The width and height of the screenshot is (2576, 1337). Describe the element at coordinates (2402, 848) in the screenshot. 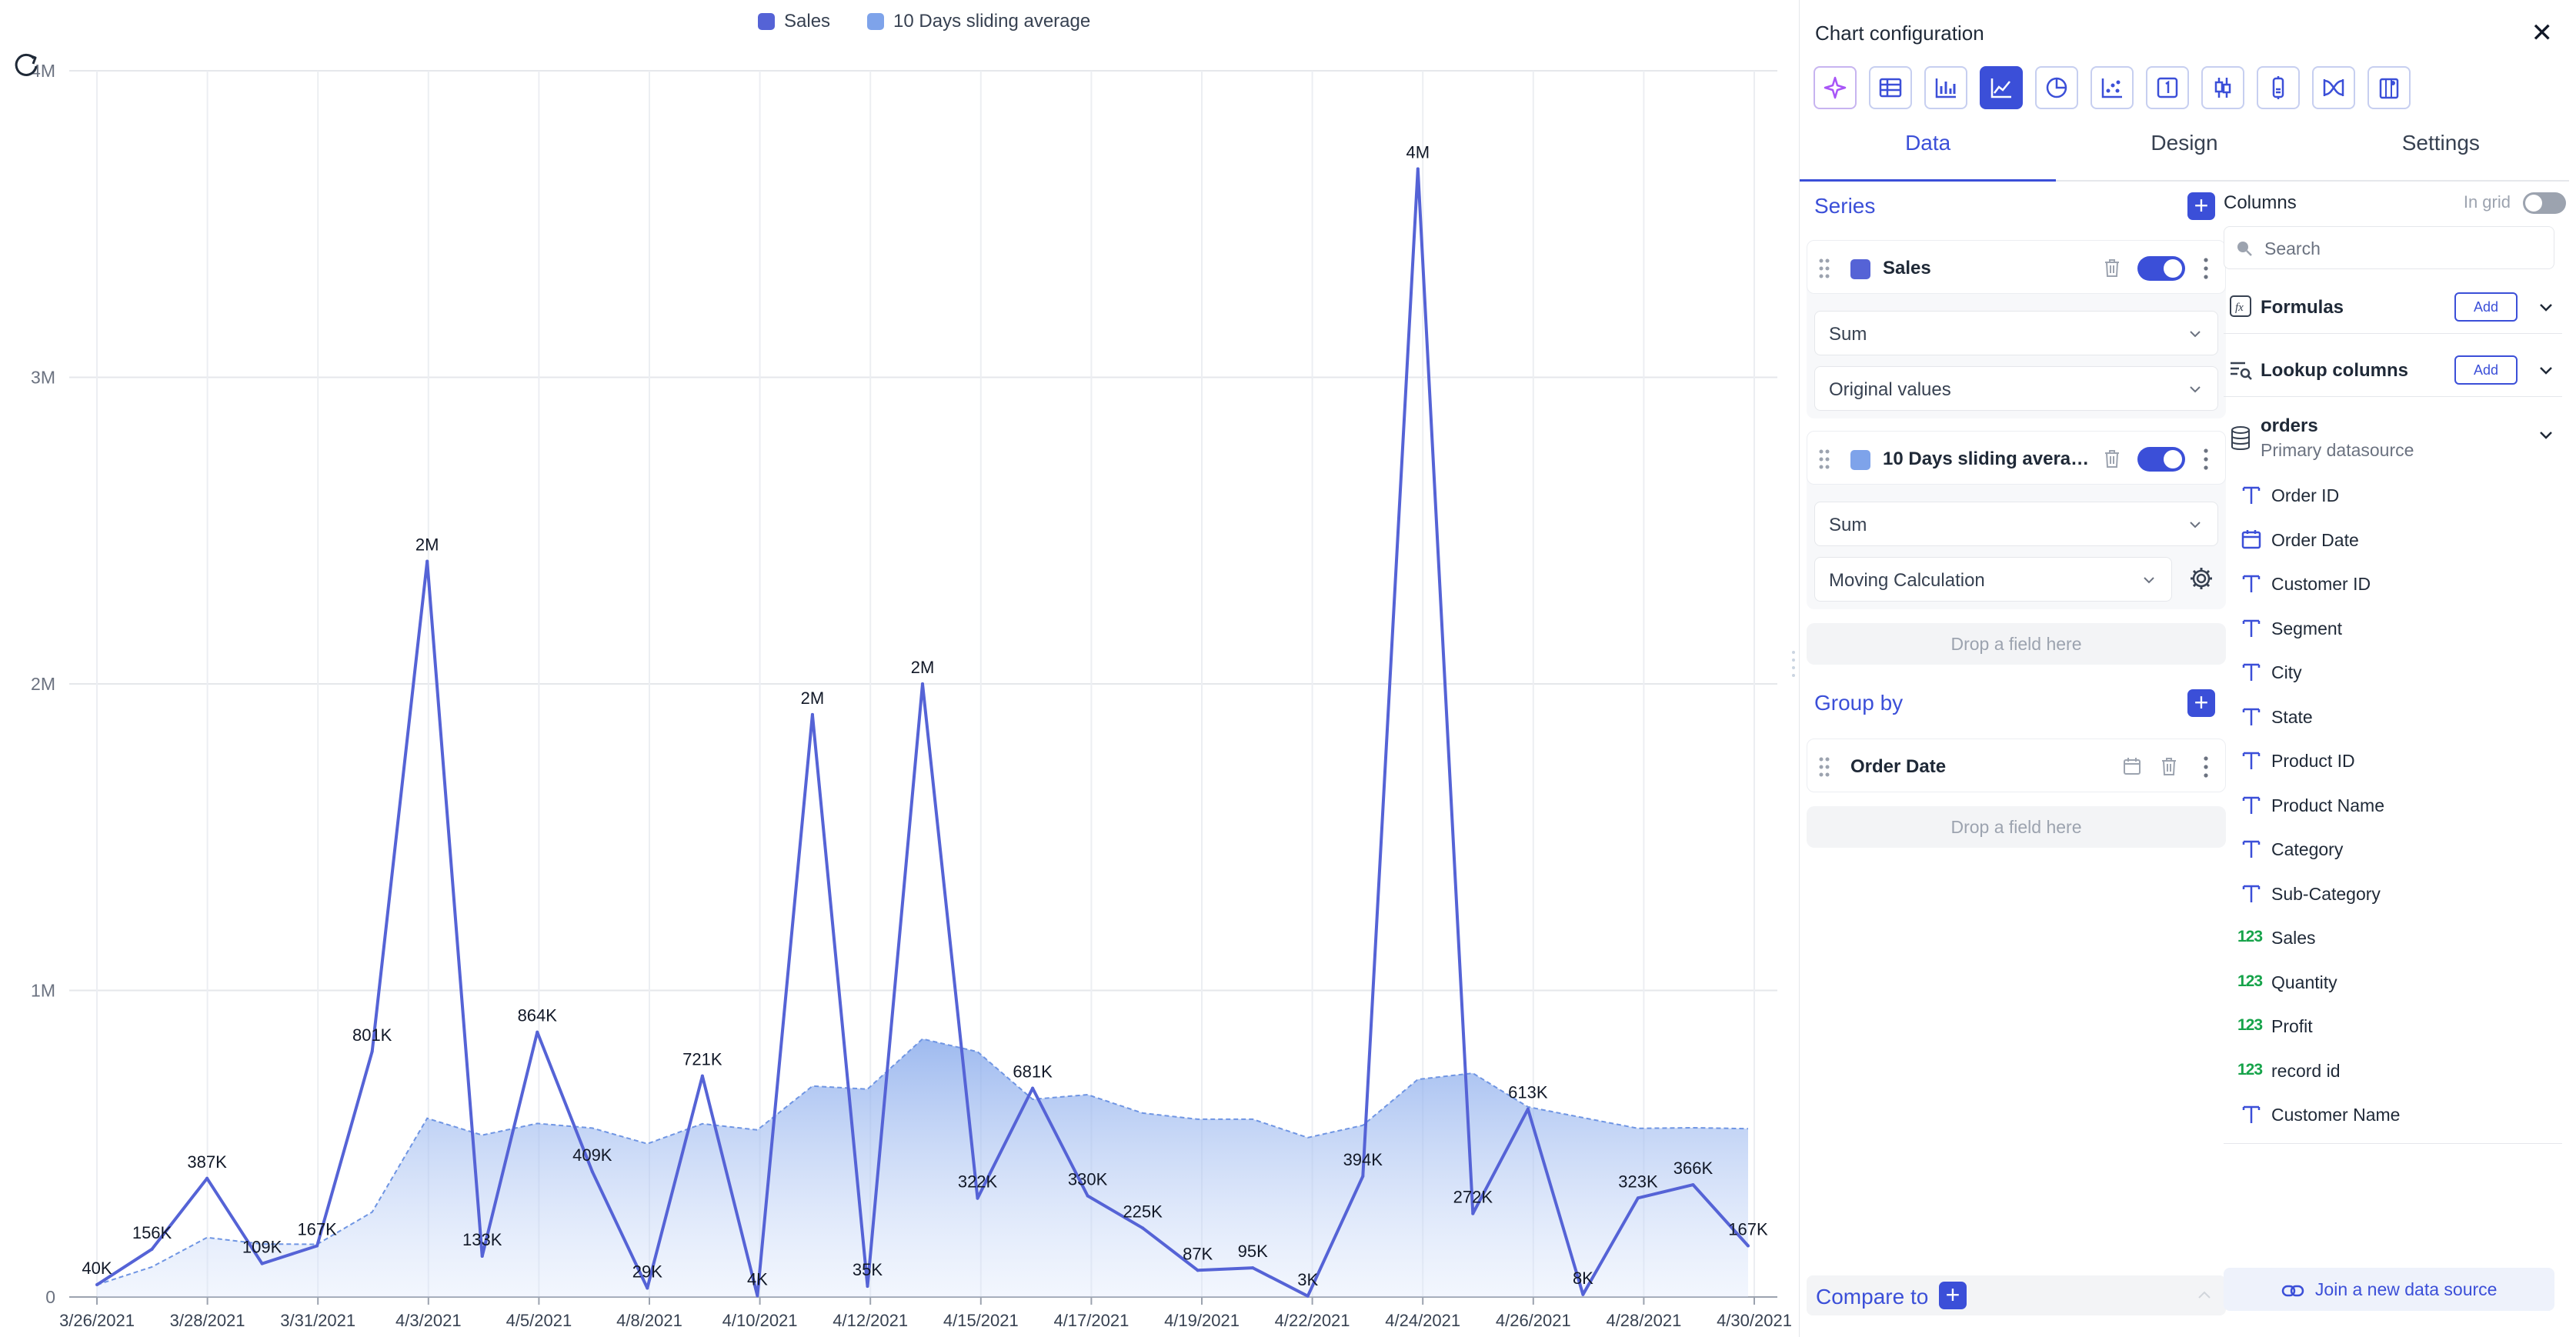

I see `field-item: Category` at that location.